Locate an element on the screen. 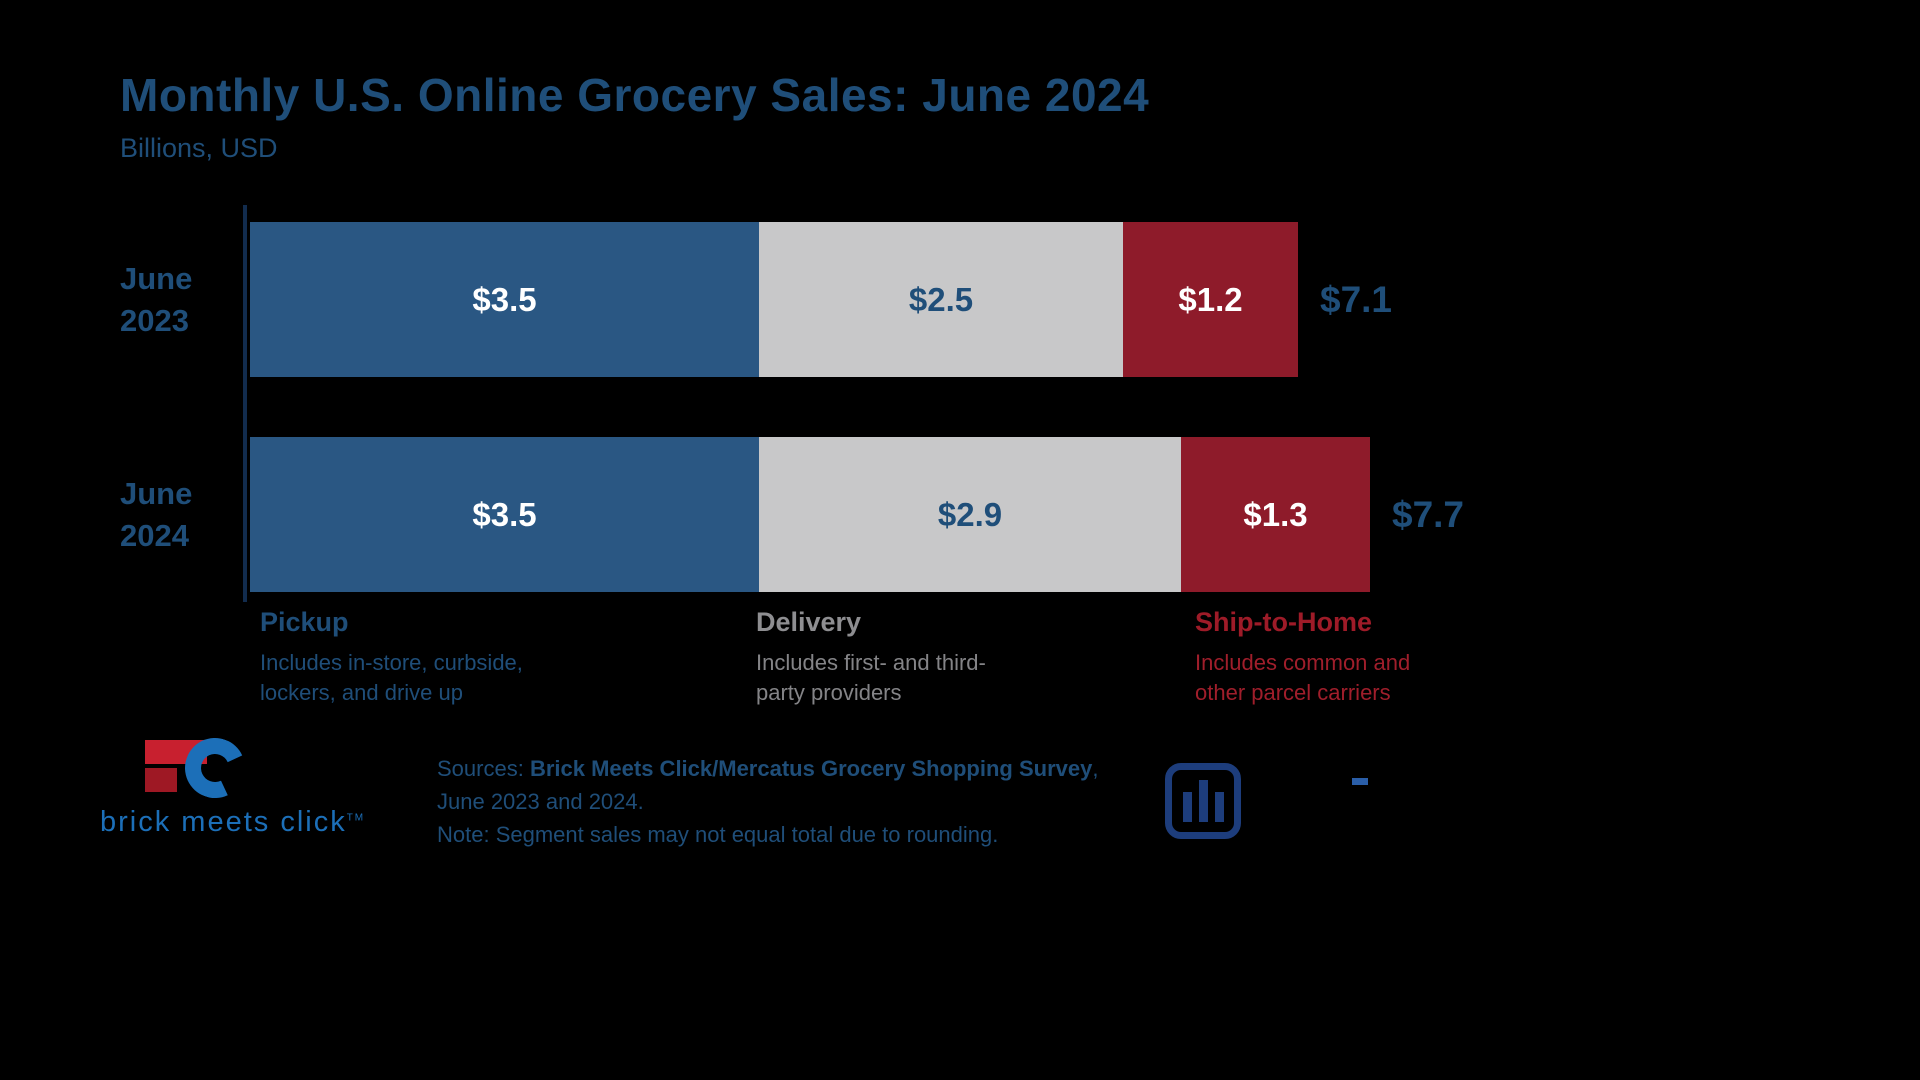  bar-2023-delivery-segment: $2.5 is located at coordinates (941, 299).